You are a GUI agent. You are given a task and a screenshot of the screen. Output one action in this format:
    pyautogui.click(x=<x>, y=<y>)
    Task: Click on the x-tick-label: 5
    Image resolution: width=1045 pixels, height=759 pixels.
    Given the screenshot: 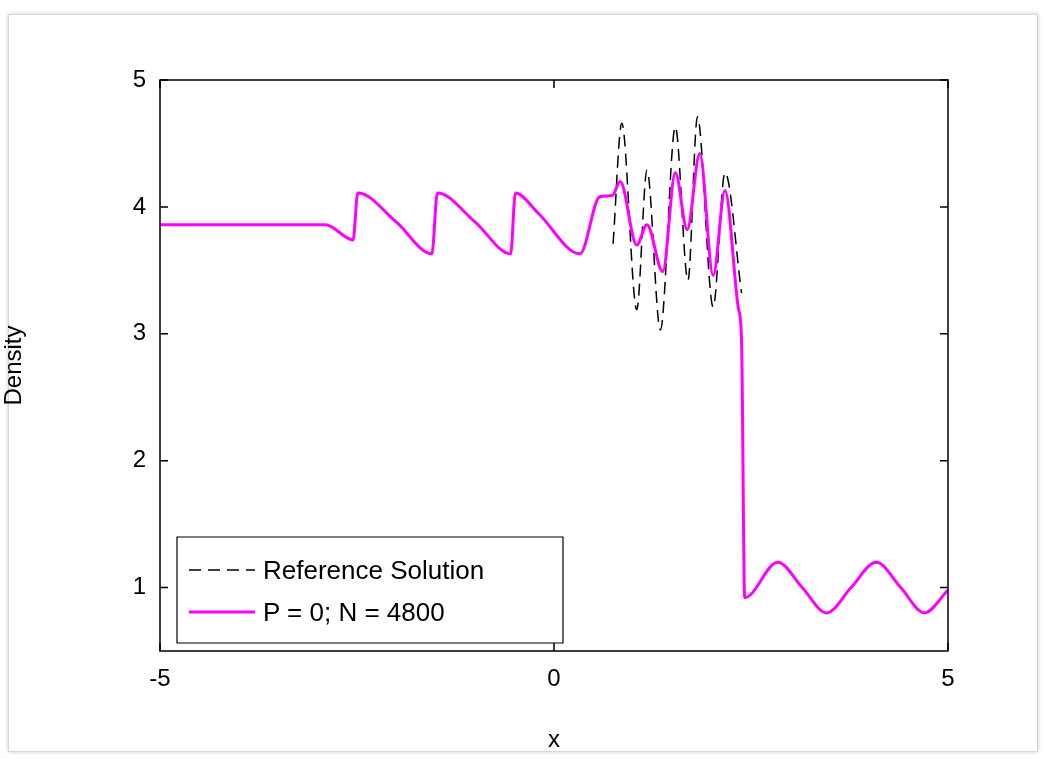 What is the action you would take?
    pyautogui.click(x=948, y=678)
    